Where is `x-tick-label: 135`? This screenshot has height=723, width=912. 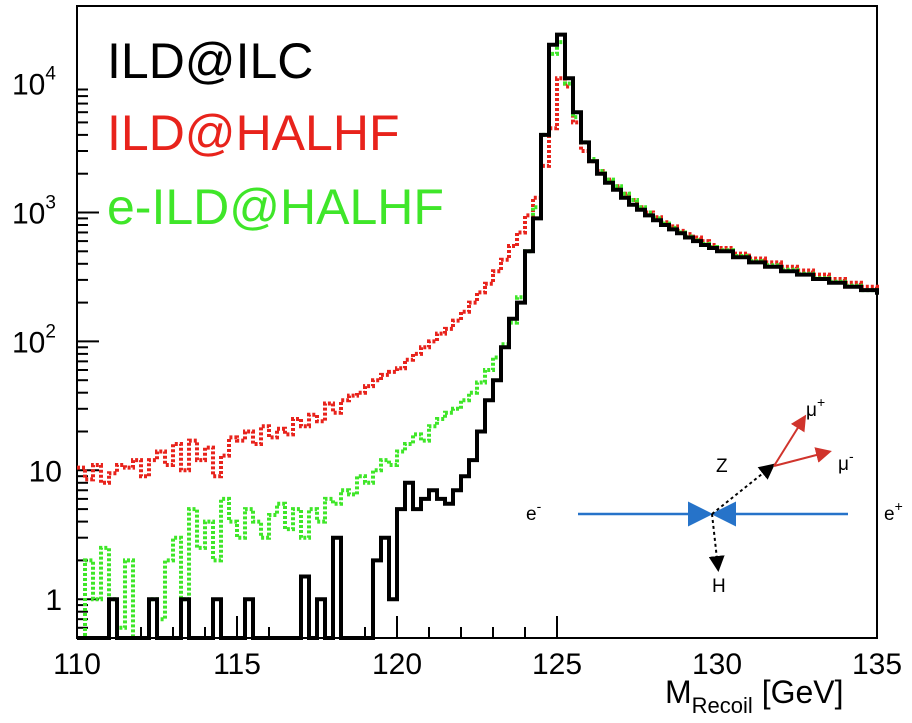 x-tick-label: 135 is located at coordinates (877, 664).